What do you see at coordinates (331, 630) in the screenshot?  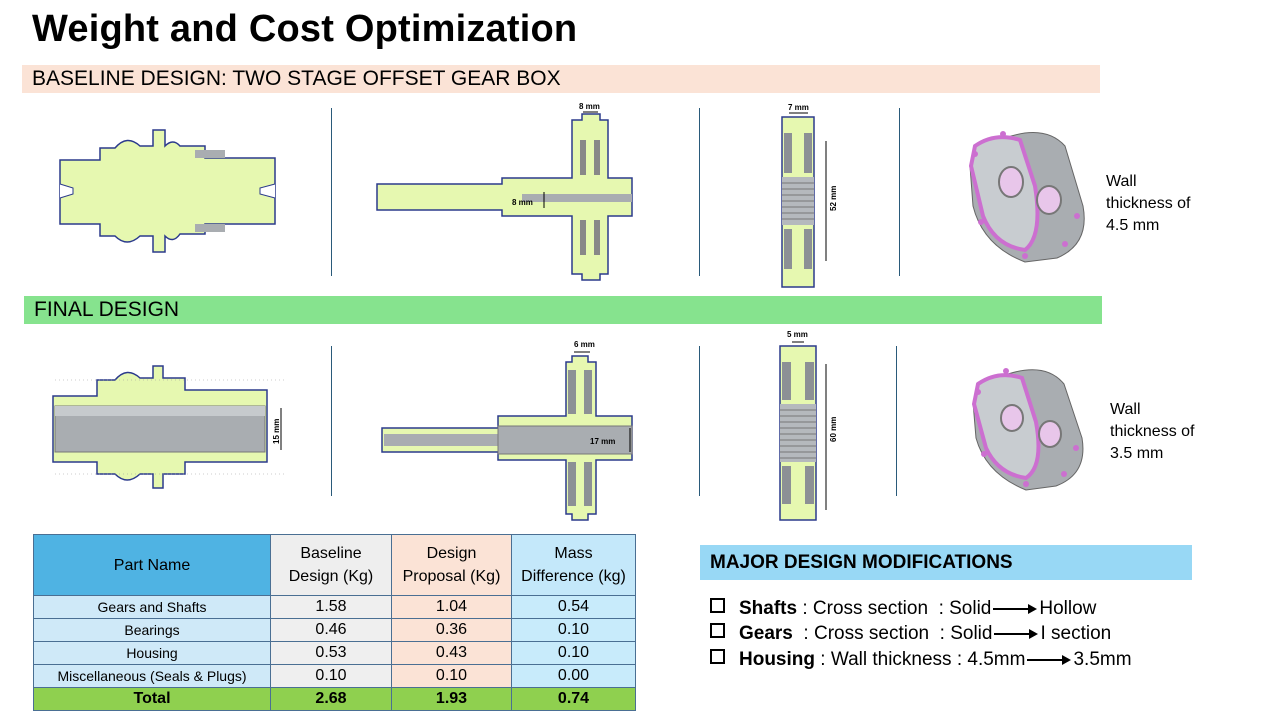 I see `cell-baseline: 0.46` at bounding box center [331, 630].